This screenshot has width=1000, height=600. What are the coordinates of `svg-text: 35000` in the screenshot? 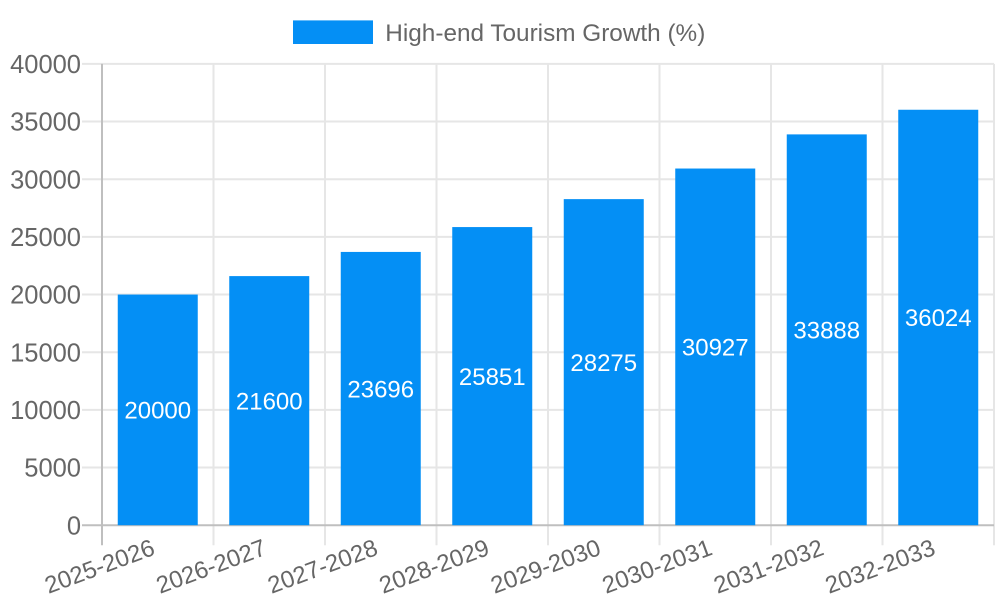 It's located at (45, 123).